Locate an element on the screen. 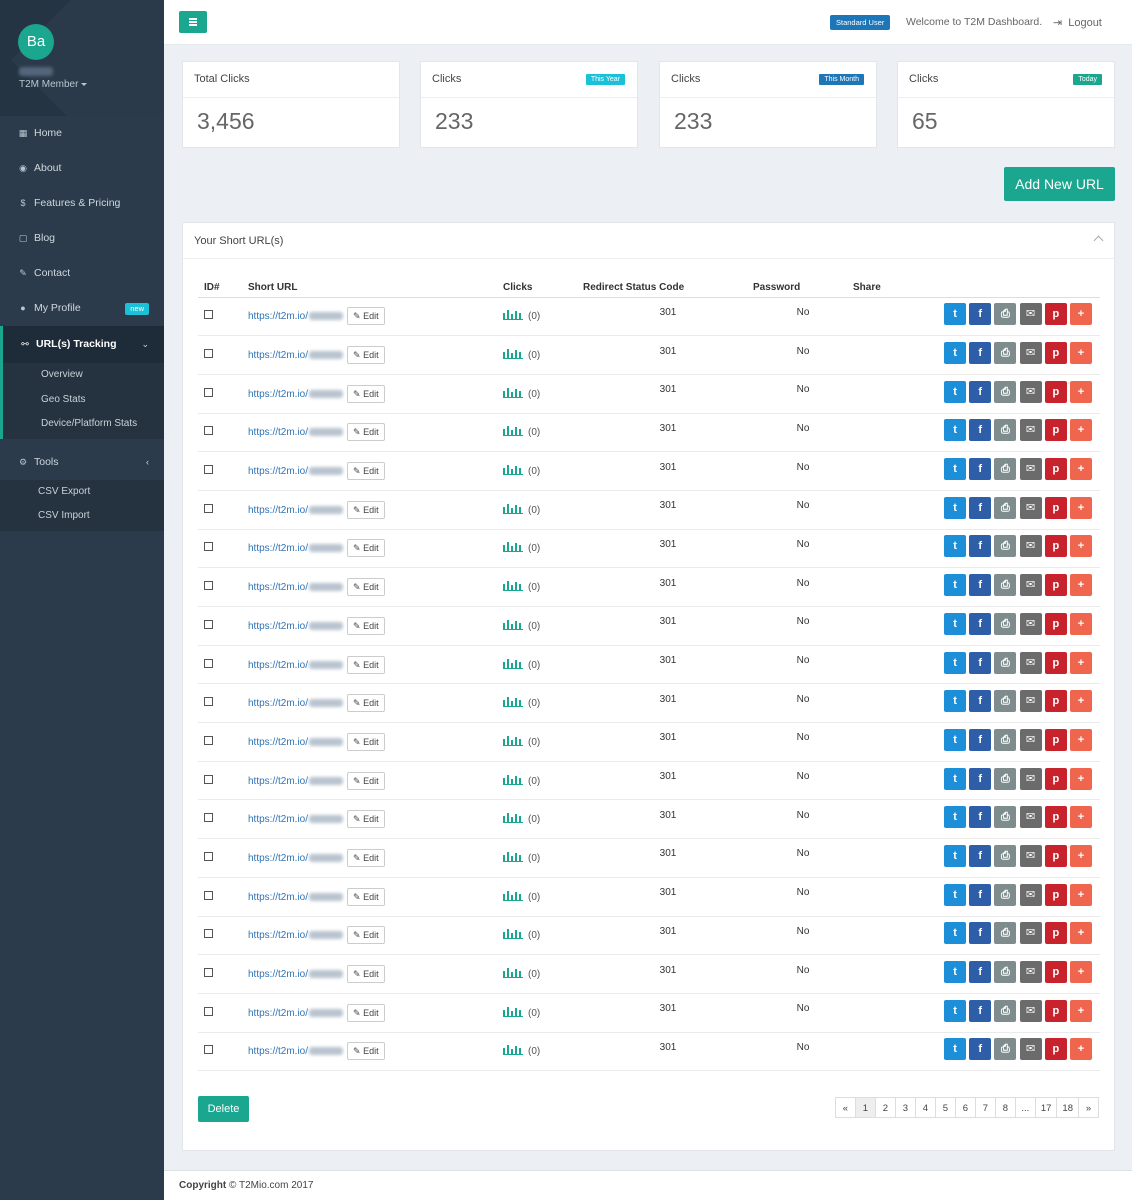  sidebar-item-home: ▦ Home is located at coordinates (82, 133).